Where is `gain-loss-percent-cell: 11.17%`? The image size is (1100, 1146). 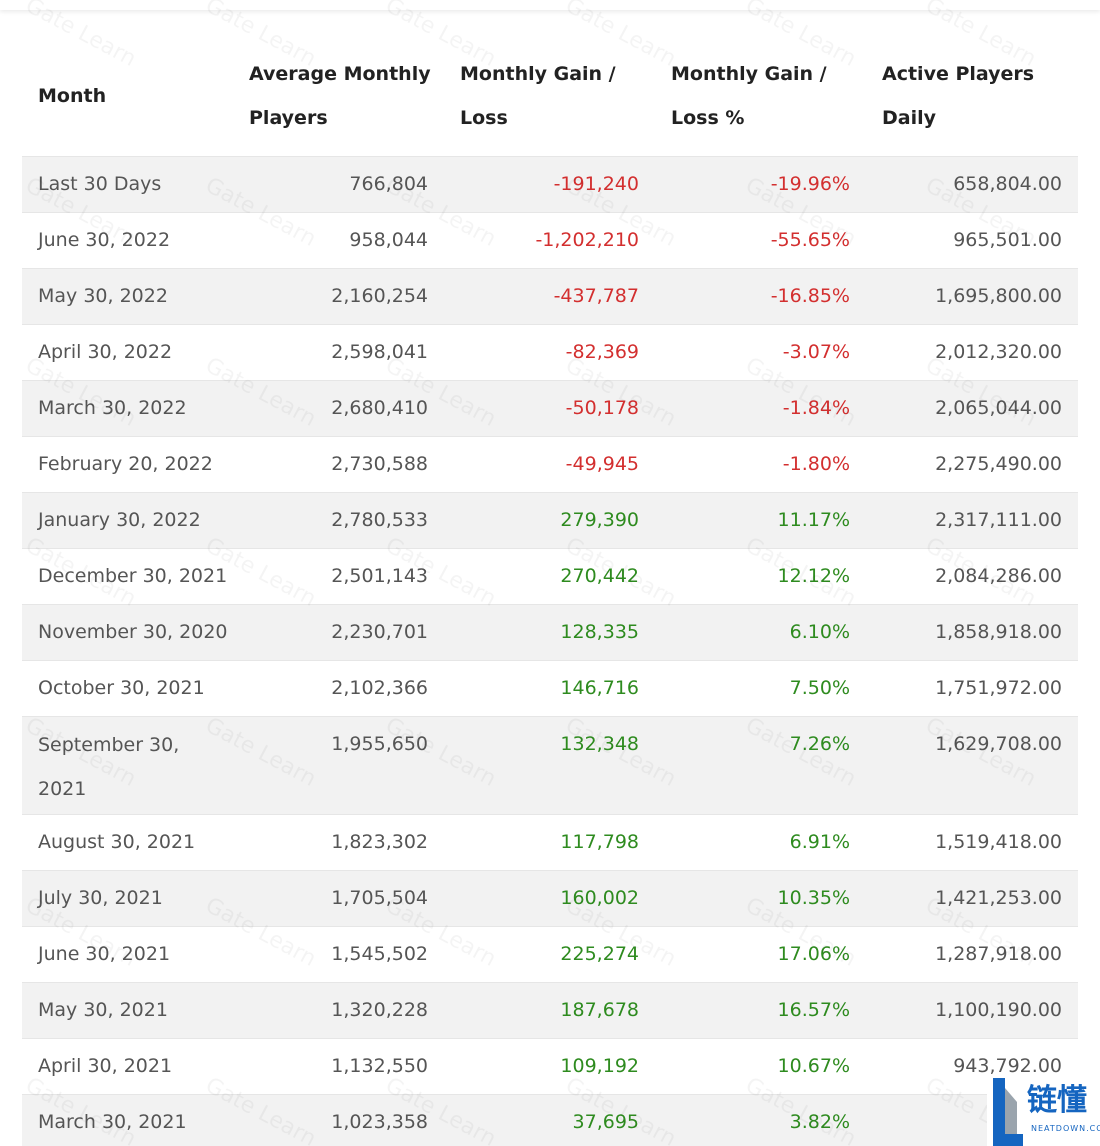 gain-loss-percent-cell: 11.17% is located at coordinates (760, 520).